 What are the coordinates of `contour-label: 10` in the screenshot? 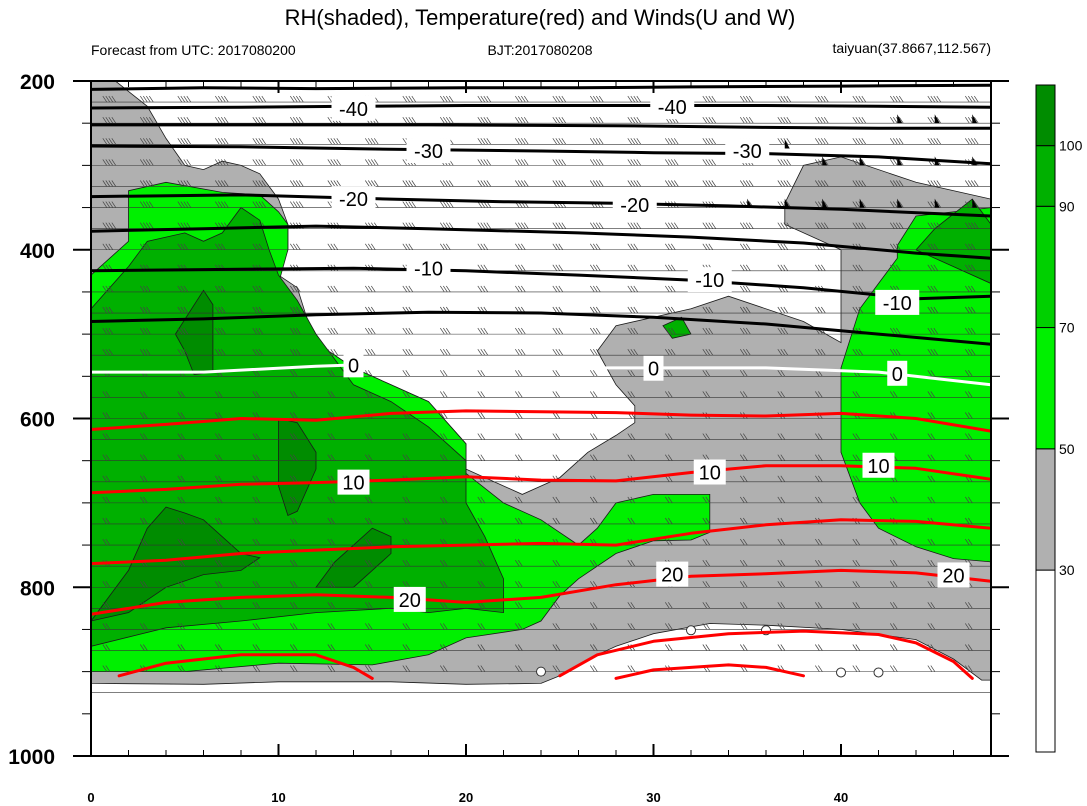 It's located at (709, 472).